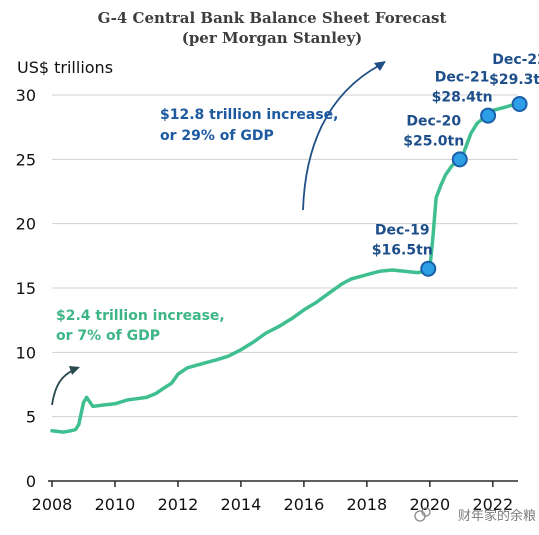 The width and height of the screenshot is (539, 535). What do you see at coordinates (433, 121) in the screenshot?
I see `point-label-date: Dec-20` at bounding box center [433, 121].